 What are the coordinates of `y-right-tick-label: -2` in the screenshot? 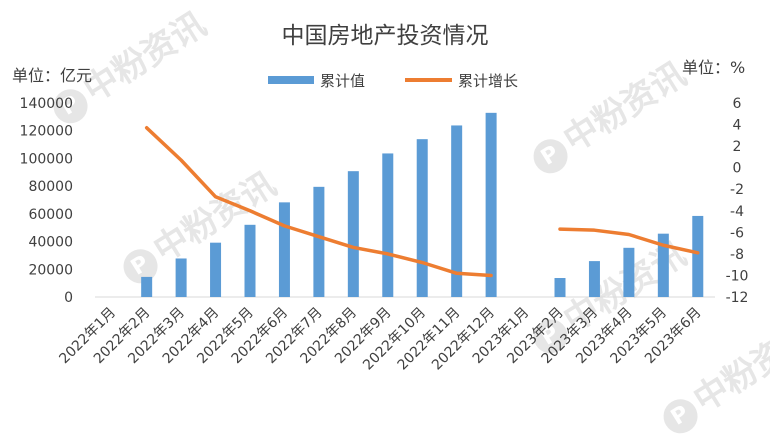 It's located at (737, 190).